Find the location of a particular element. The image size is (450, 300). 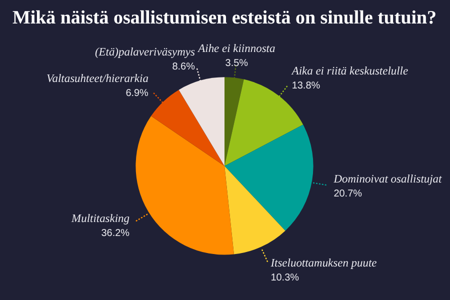

slice-label: Itseluottamuksen puute is located at coordinates (323, 263).